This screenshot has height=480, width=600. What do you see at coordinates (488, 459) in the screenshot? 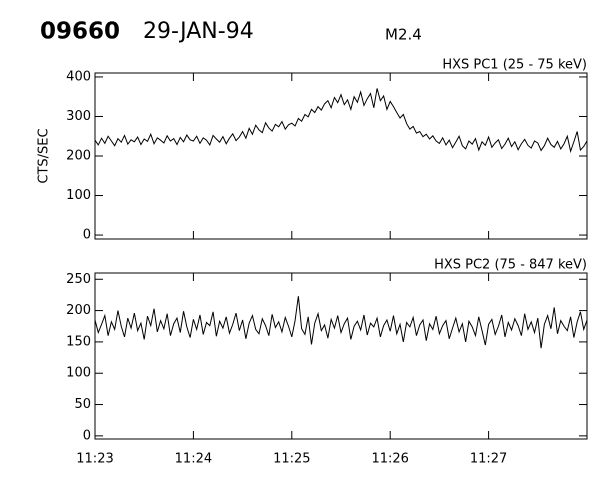
I see `x-tick-label: 11:27` at bounding box center [488, 459].